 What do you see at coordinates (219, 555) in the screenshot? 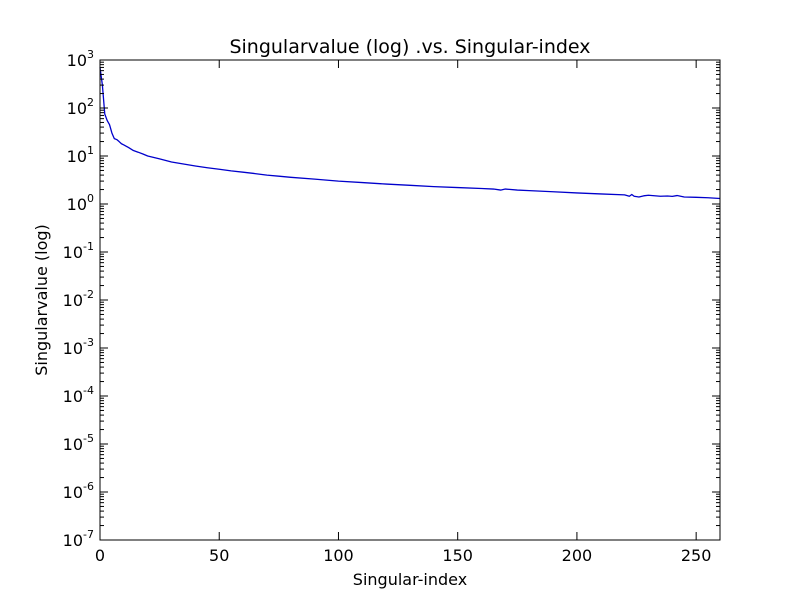
I see `x-tick-label: 50` at bounding box center [219, 555].